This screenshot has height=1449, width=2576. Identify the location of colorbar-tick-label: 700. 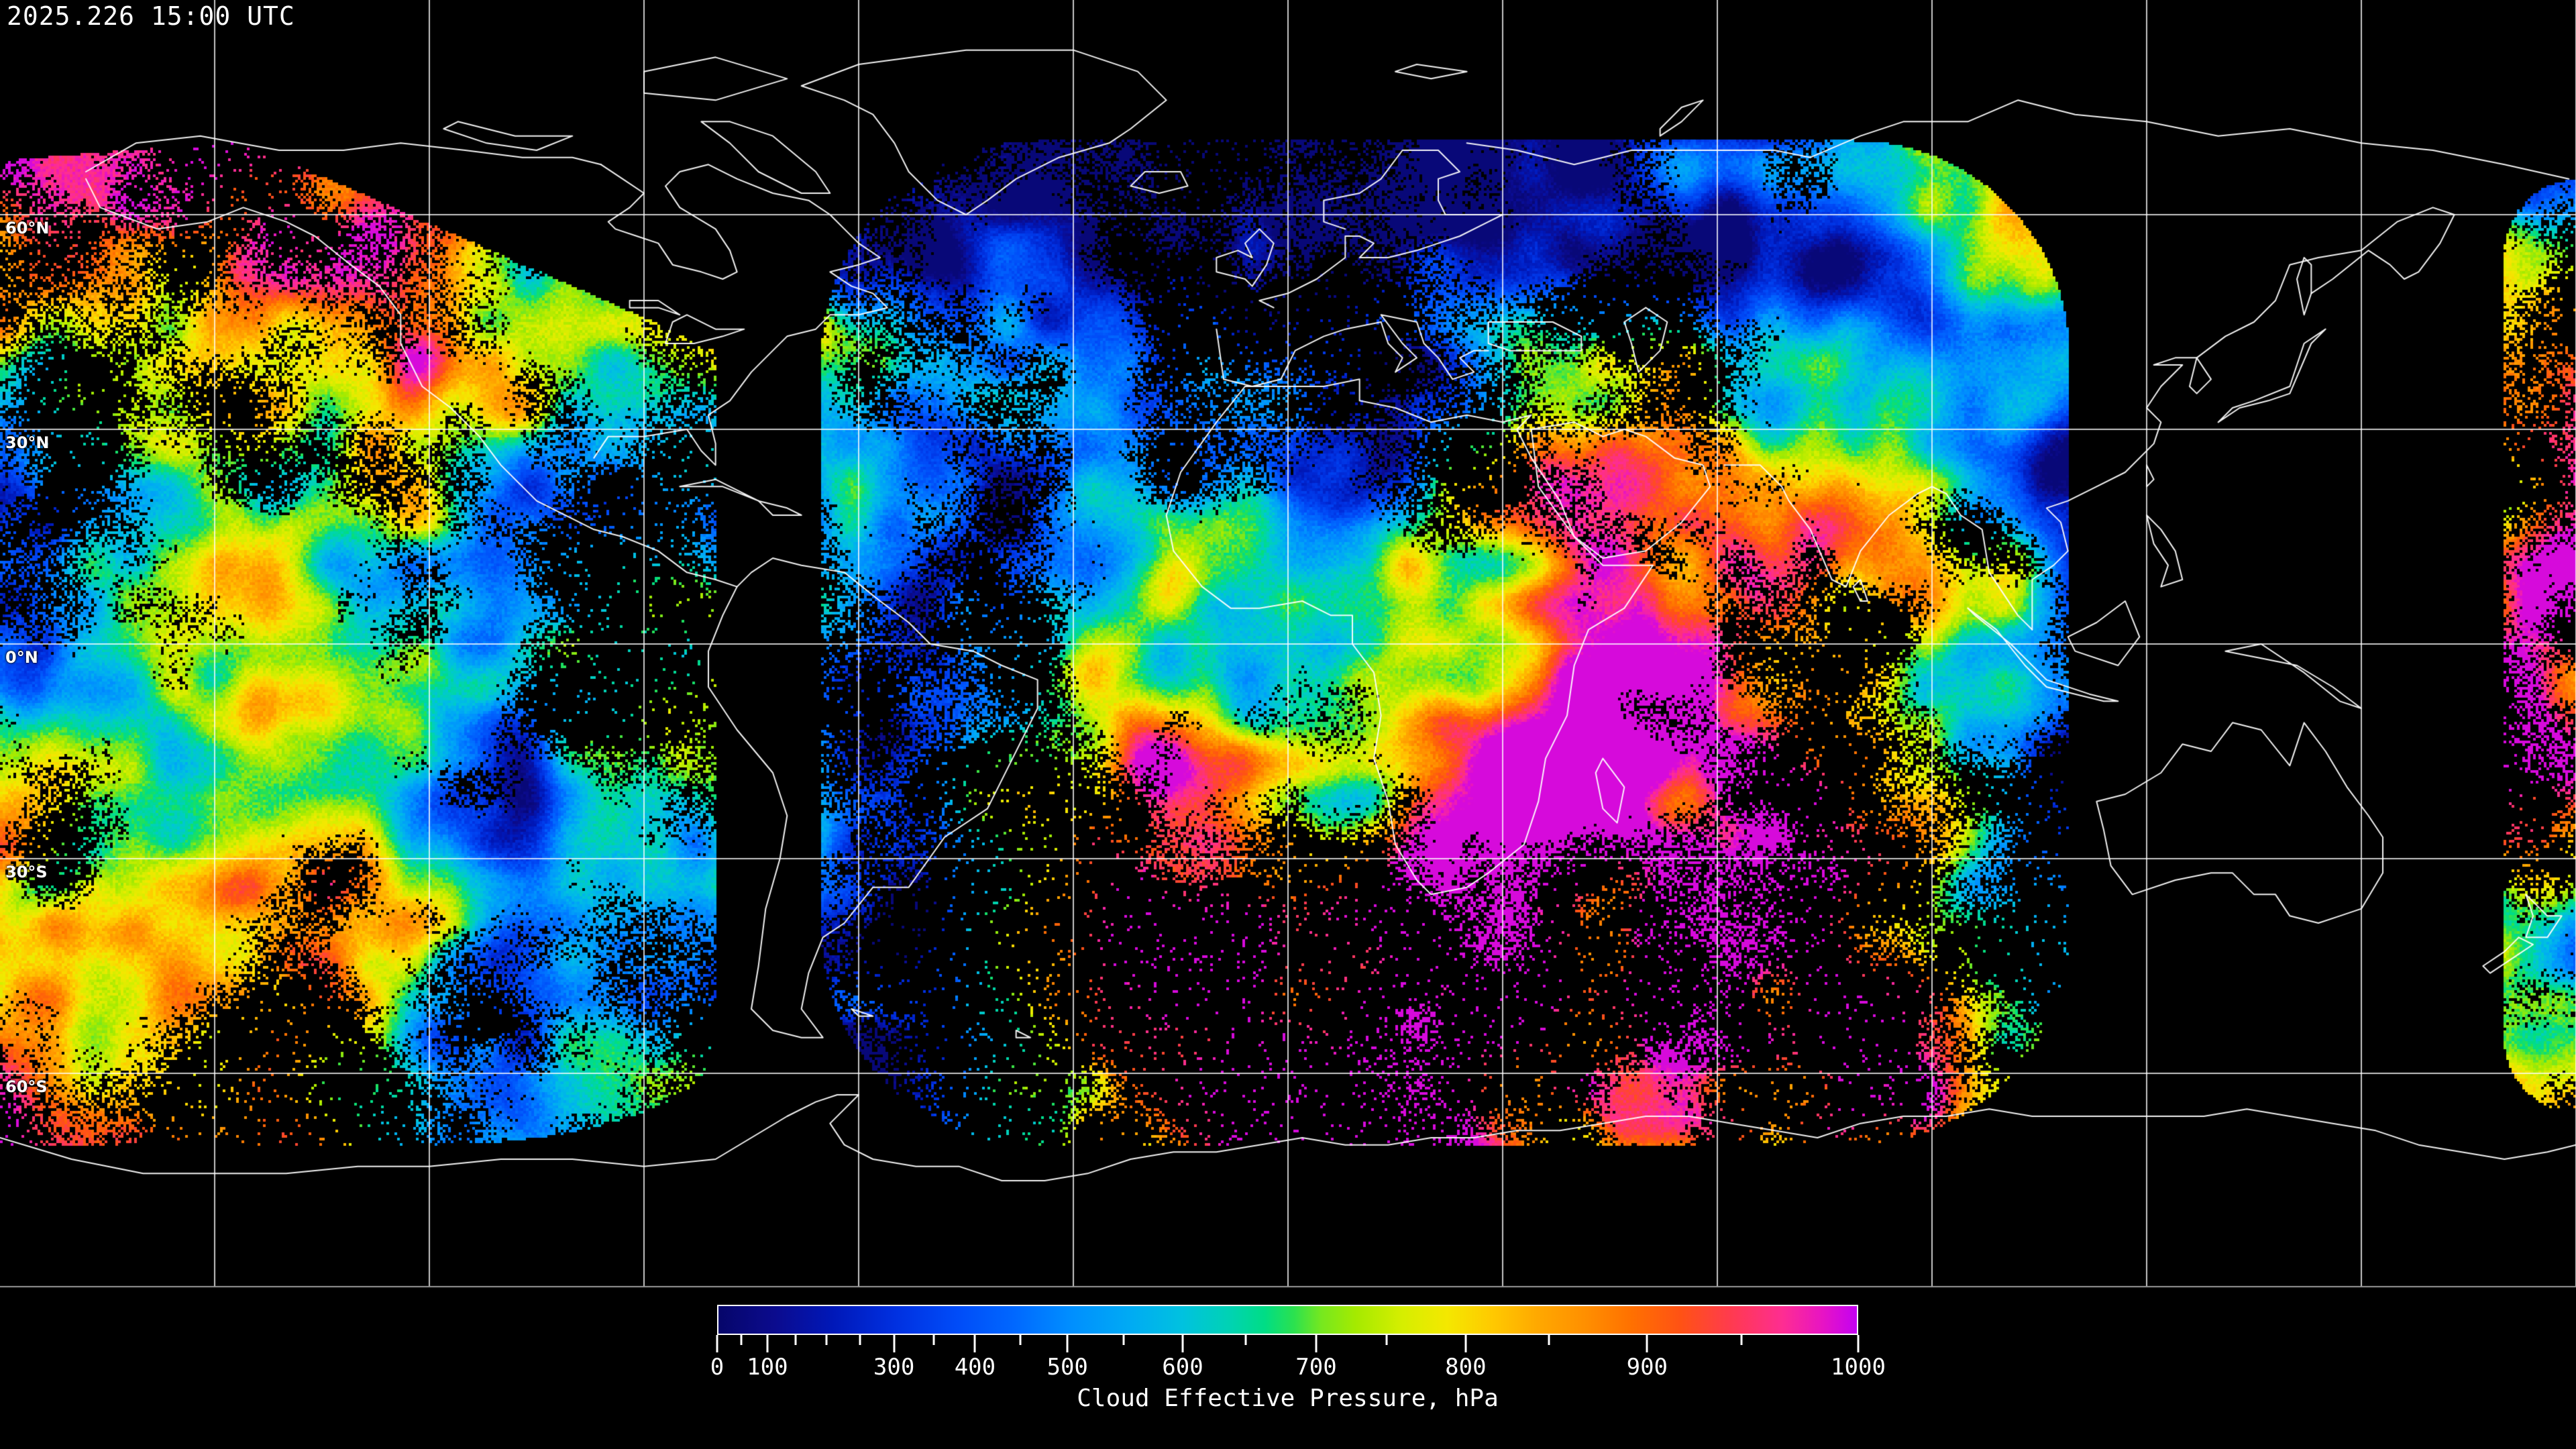
(1316, 1367).